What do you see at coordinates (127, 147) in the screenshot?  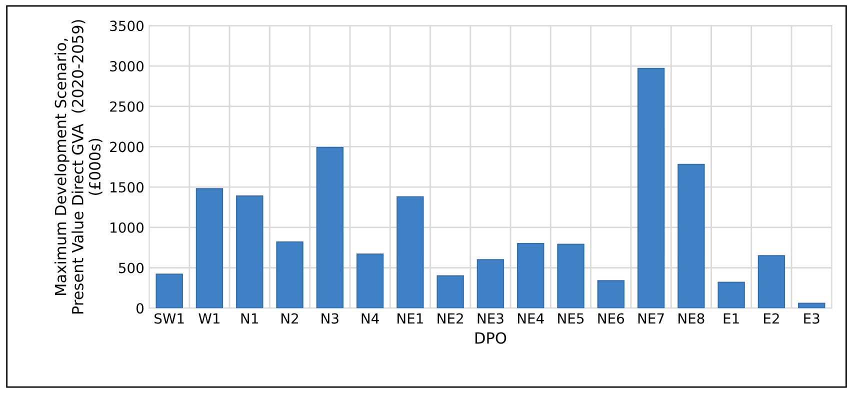 I see `y-tick-label: 2000` at bounding box center [127, 147].